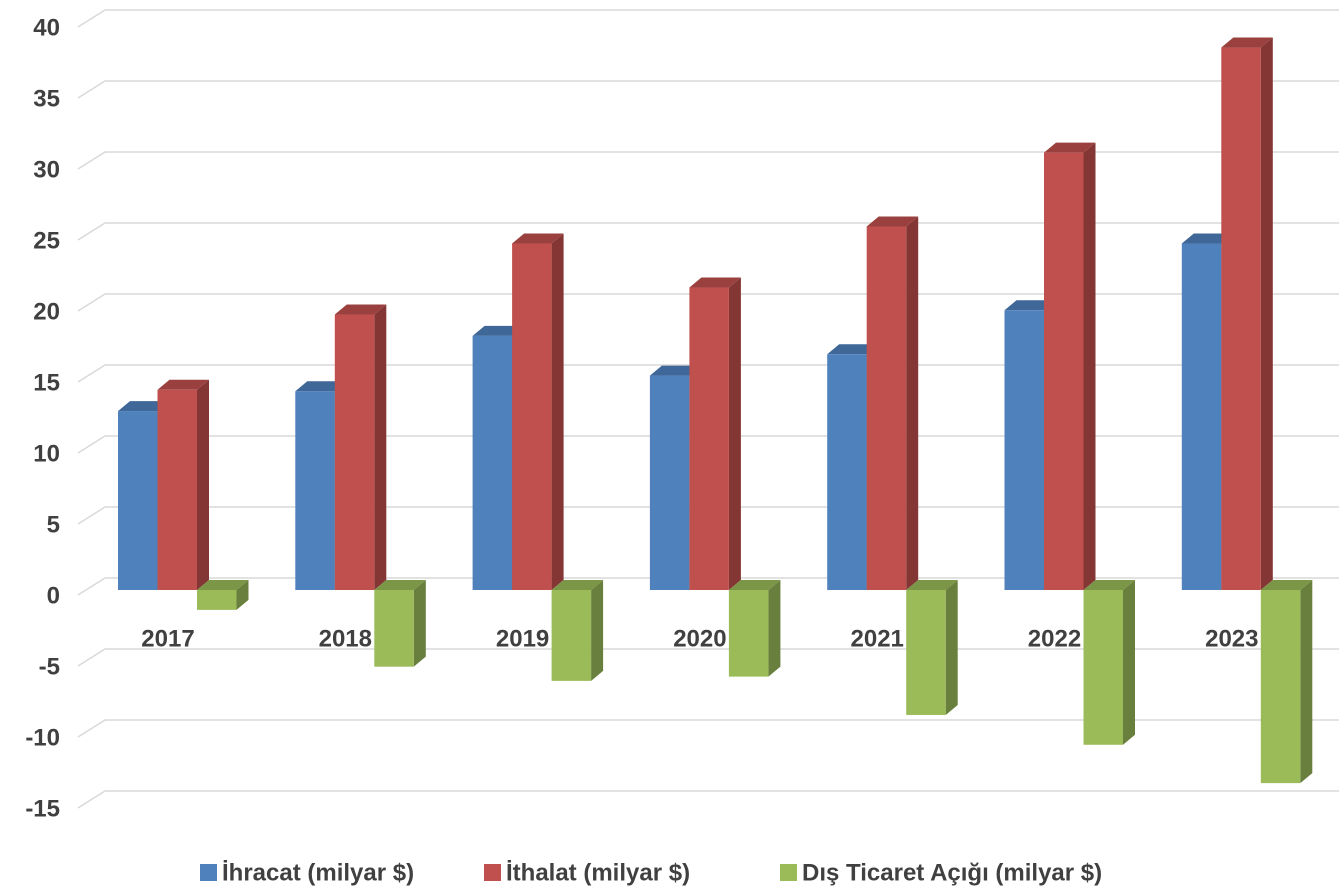 The height and width of the screenshot is (896, 1339). Describe the element at coordinates (46, 240) in the screenshot. I see `y-tick-label: 25` at that location.